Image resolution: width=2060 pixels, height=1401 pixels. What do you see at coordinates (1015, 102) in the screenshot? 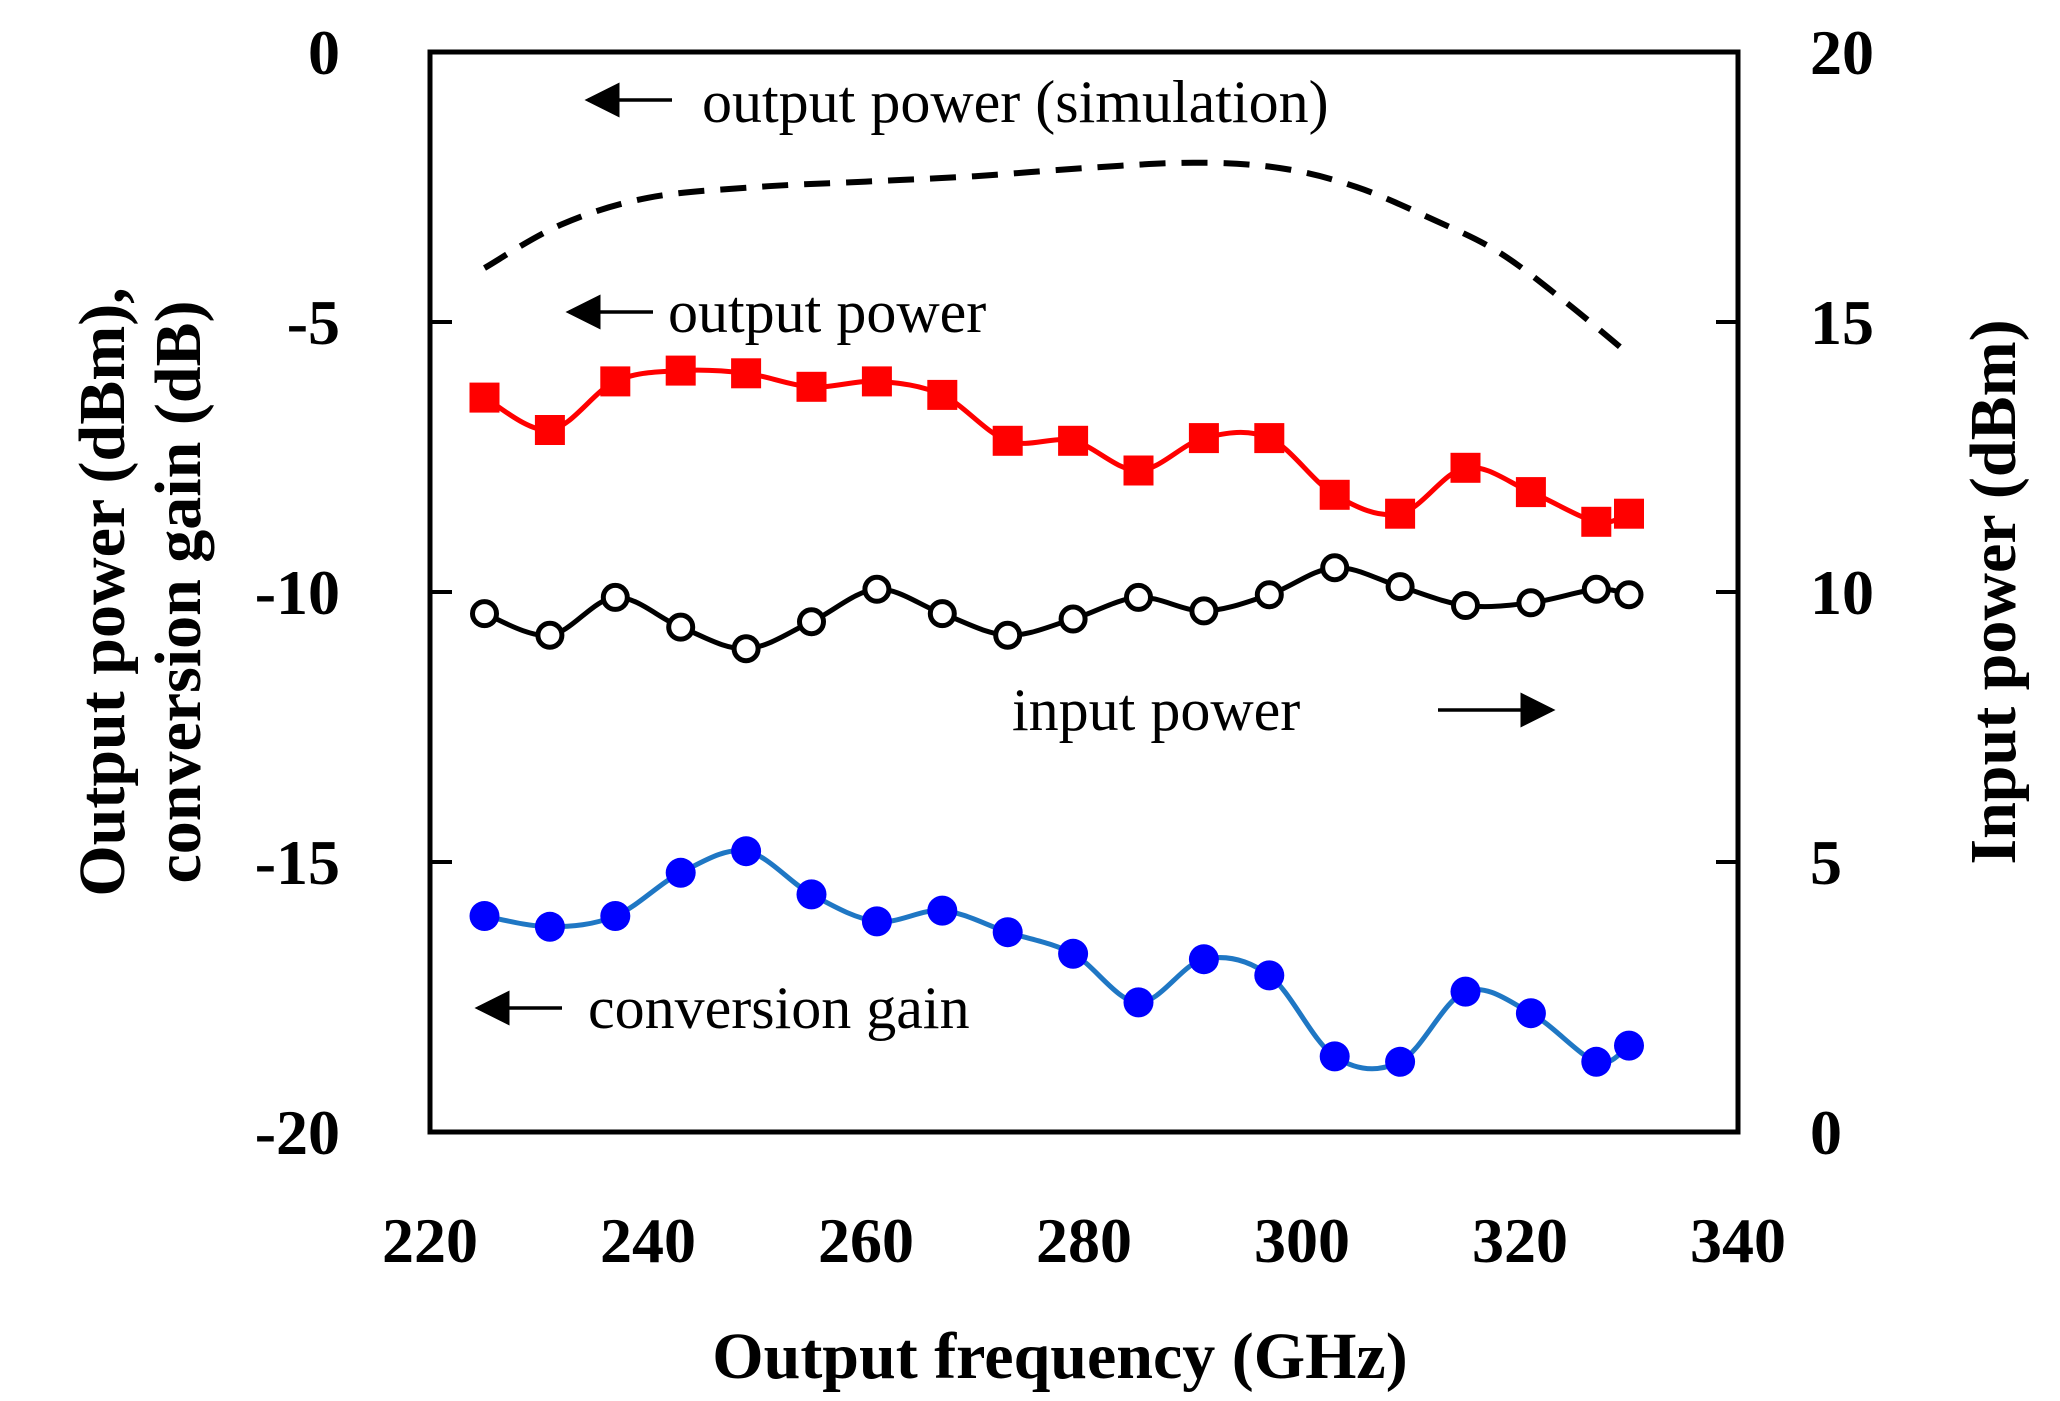
I see `annotation-simulation: output power (simulation)` at bounding box center [1015, 102].